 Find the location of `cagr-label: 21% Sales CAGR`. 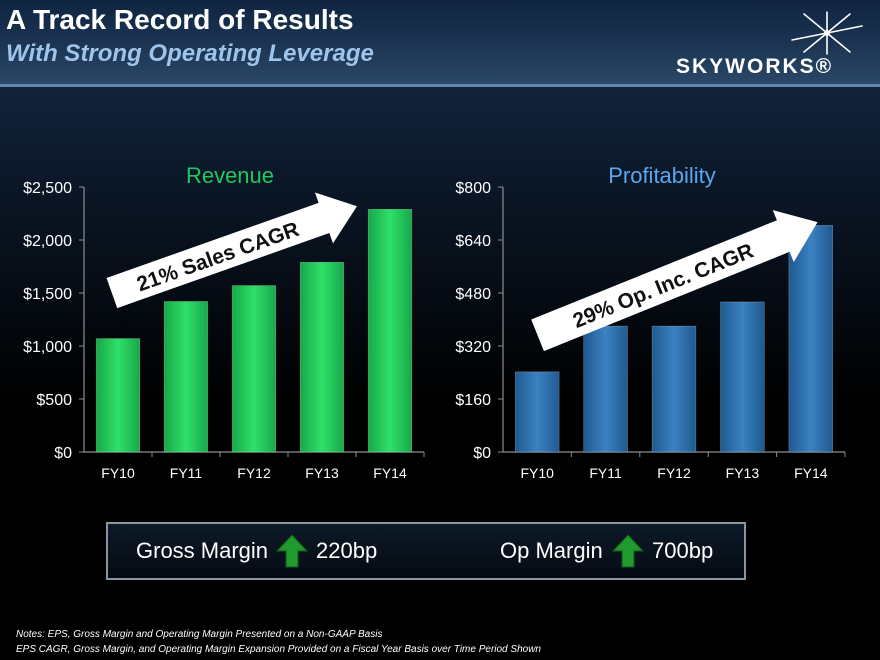

cagr-label: 21% Sales CAGR is located at coordinates (218, 257).